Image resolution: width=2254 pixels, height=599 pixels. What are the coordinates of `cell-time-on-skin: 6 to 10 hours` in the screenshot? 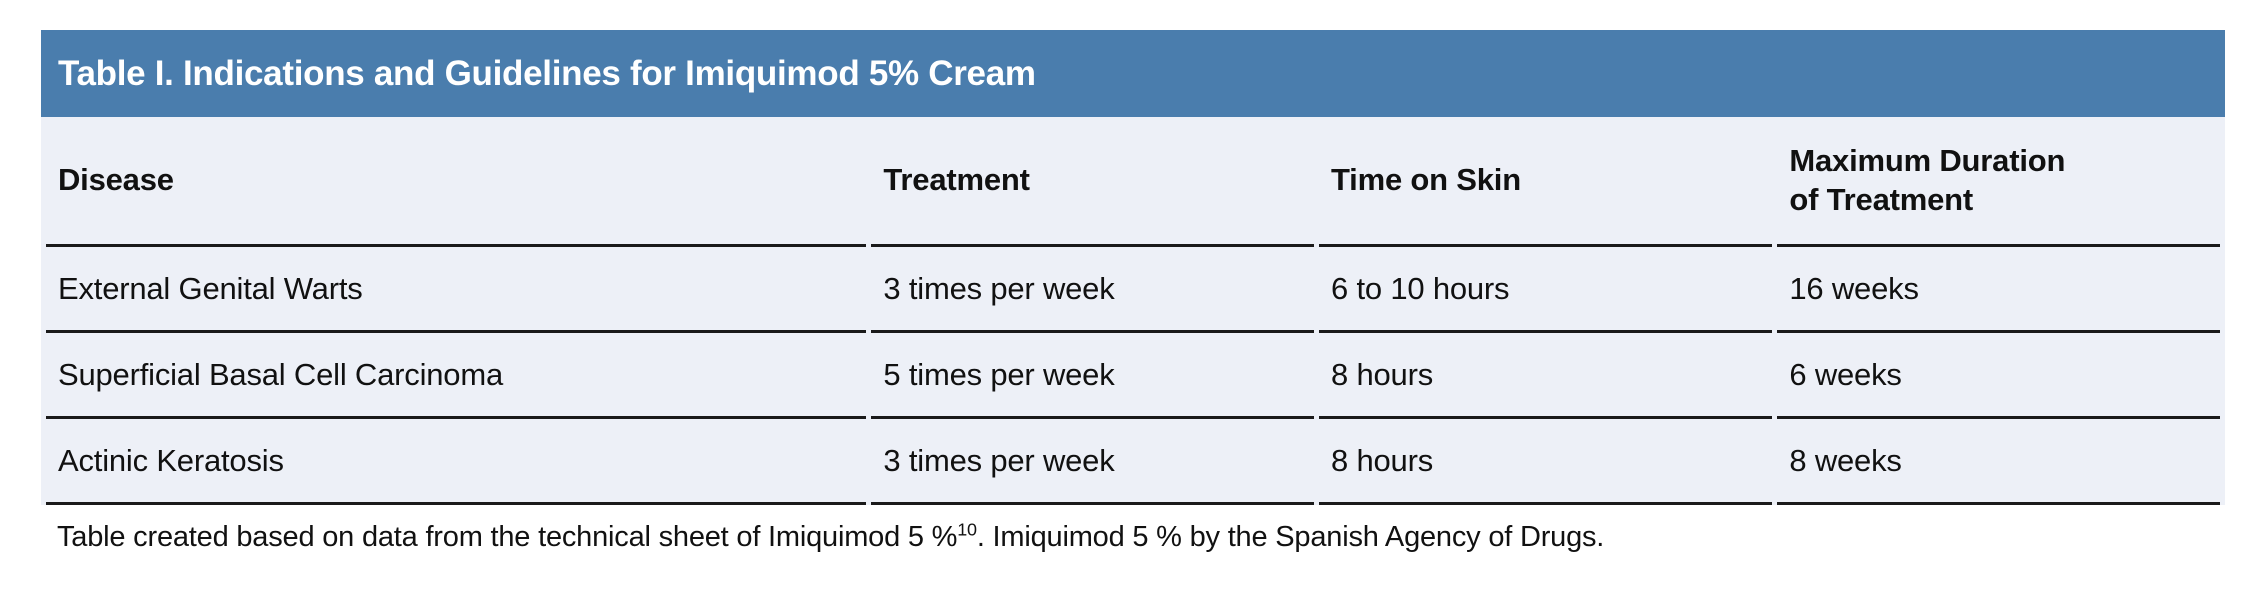 It's located at (1546, 290).